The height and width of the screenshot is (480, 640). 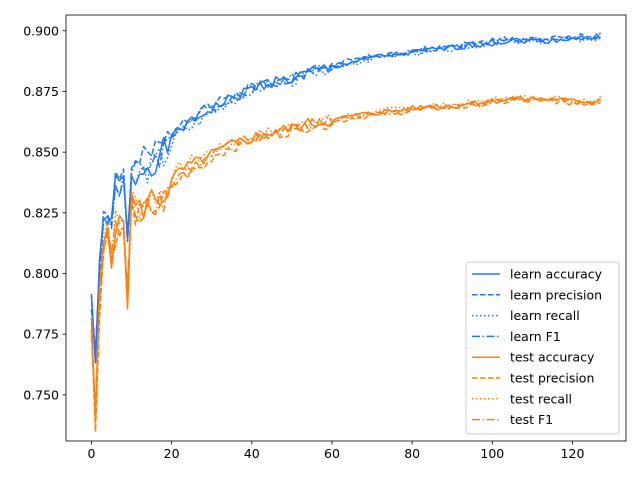 I want to click on legend-box, so click(x=542, y=348).